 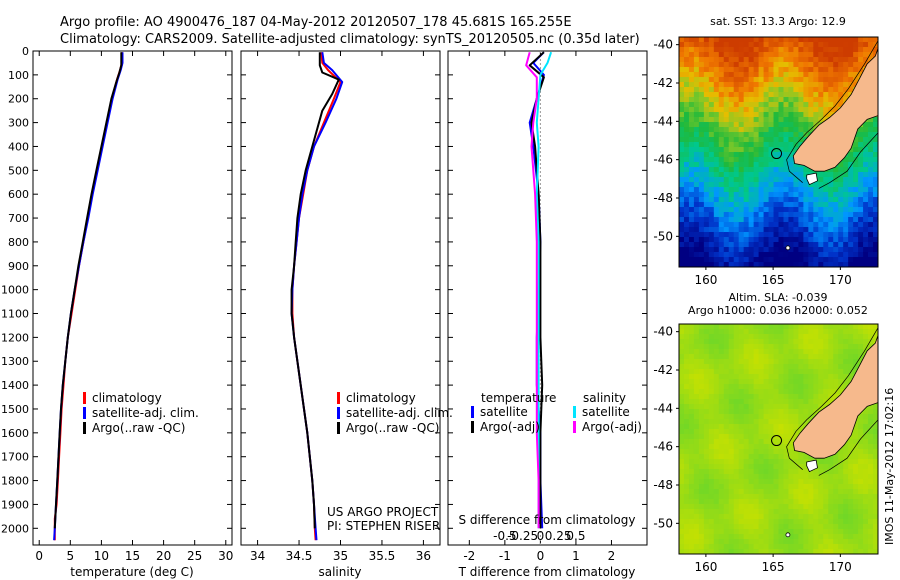 I want to click on y-tick-label: 300, so click(x=18, y=123).